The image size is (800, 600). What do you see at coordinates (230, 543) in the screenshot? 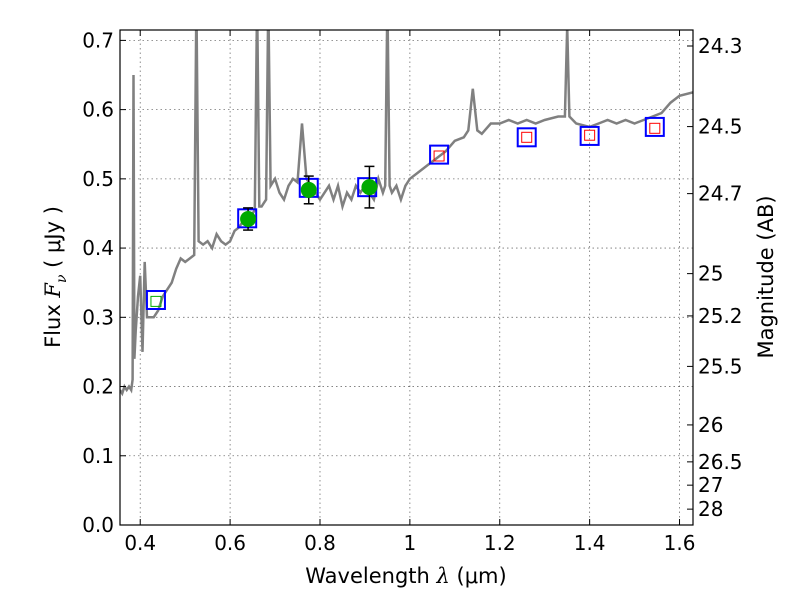
I see `x-tick-label: 0.6` at bounding box center [230, 543].